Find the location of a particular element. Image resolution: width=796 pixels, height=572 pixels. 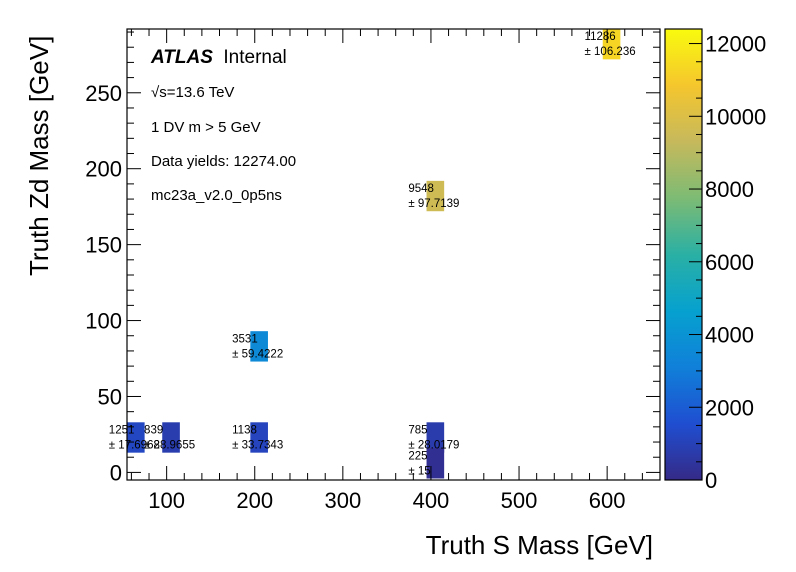

selection-label: 1 DV m > 5 GeV is located at coordinates (206, 127).